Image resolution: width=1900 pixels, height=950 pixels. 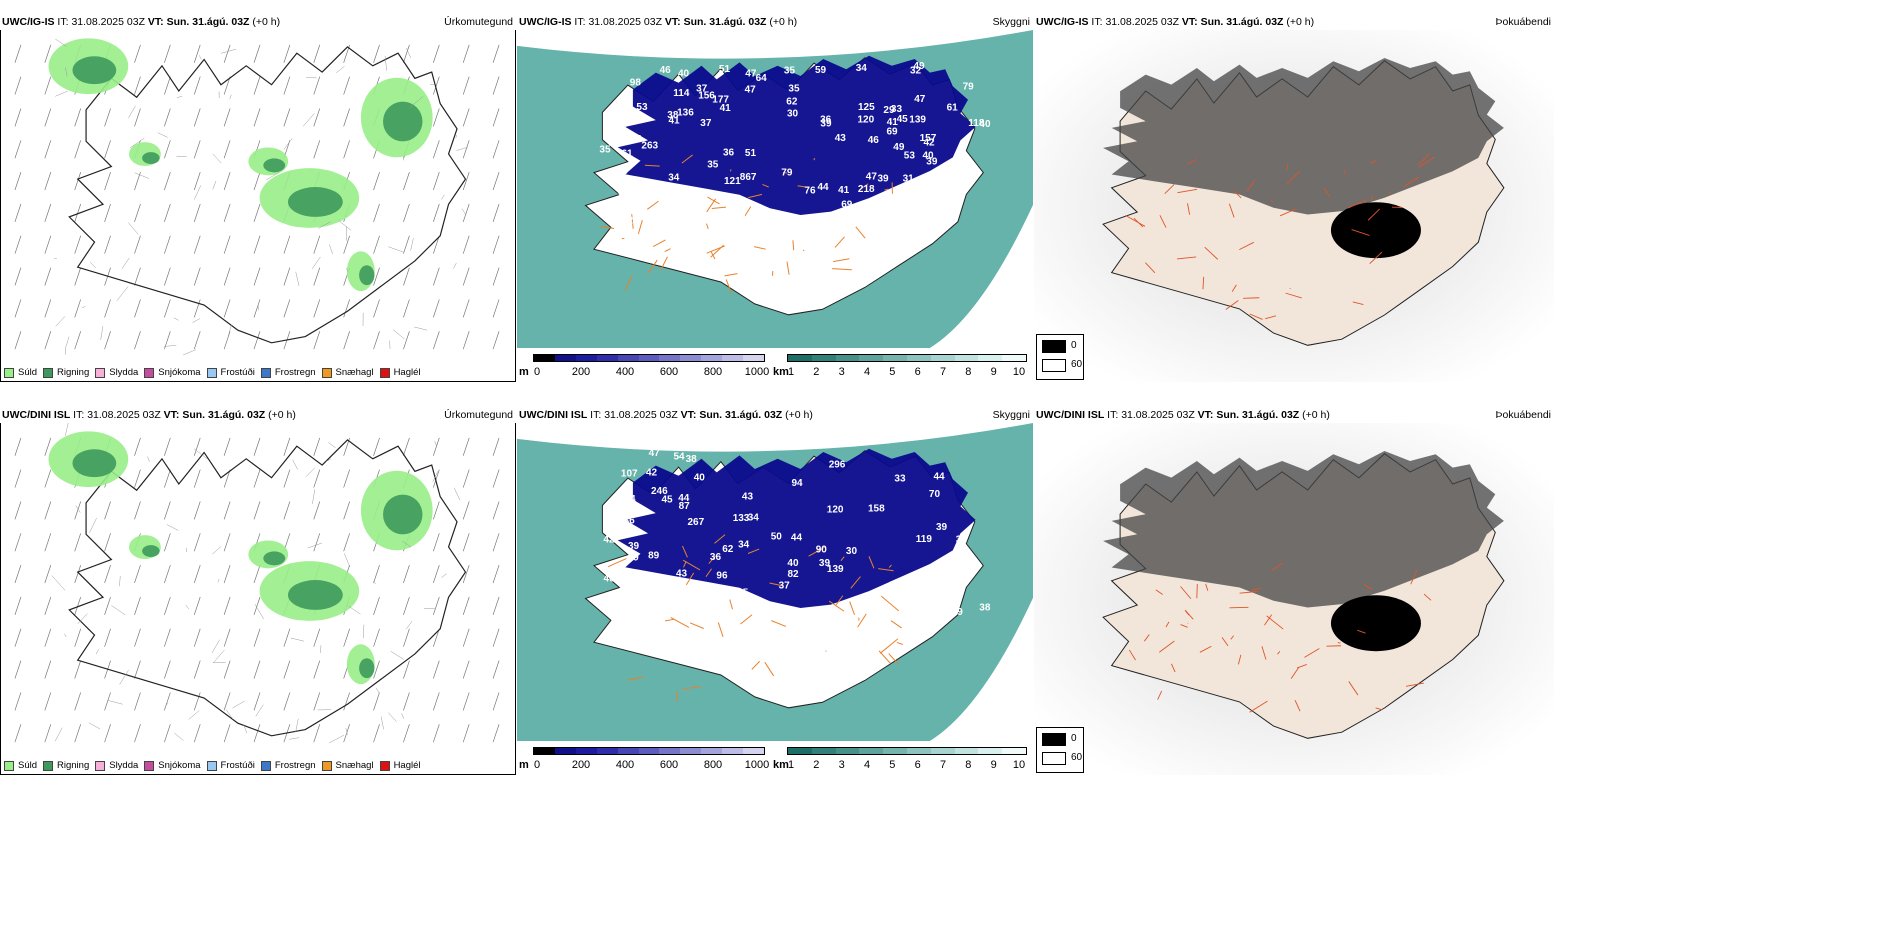 I want to click on cloud-base-label: 76, so click(x=810, y=190).